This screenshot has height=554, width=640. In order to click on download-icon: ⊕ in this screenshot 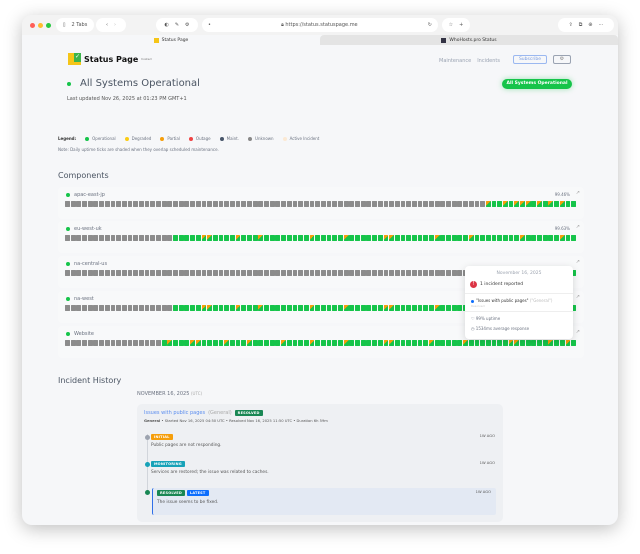, I will do `click(590, 25)`.